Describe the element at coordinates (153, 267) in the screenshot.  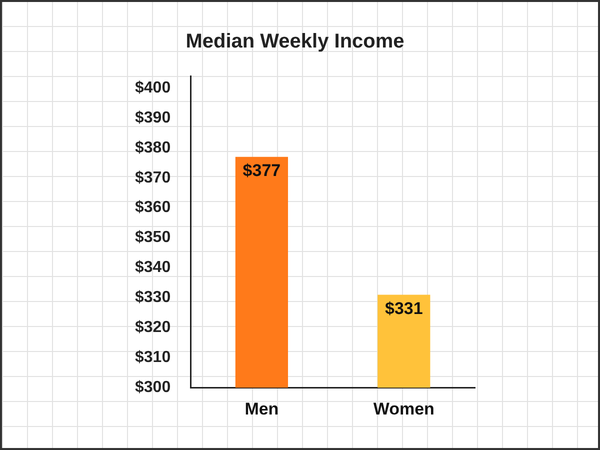
I see `y-tick-label: $340` at that location.